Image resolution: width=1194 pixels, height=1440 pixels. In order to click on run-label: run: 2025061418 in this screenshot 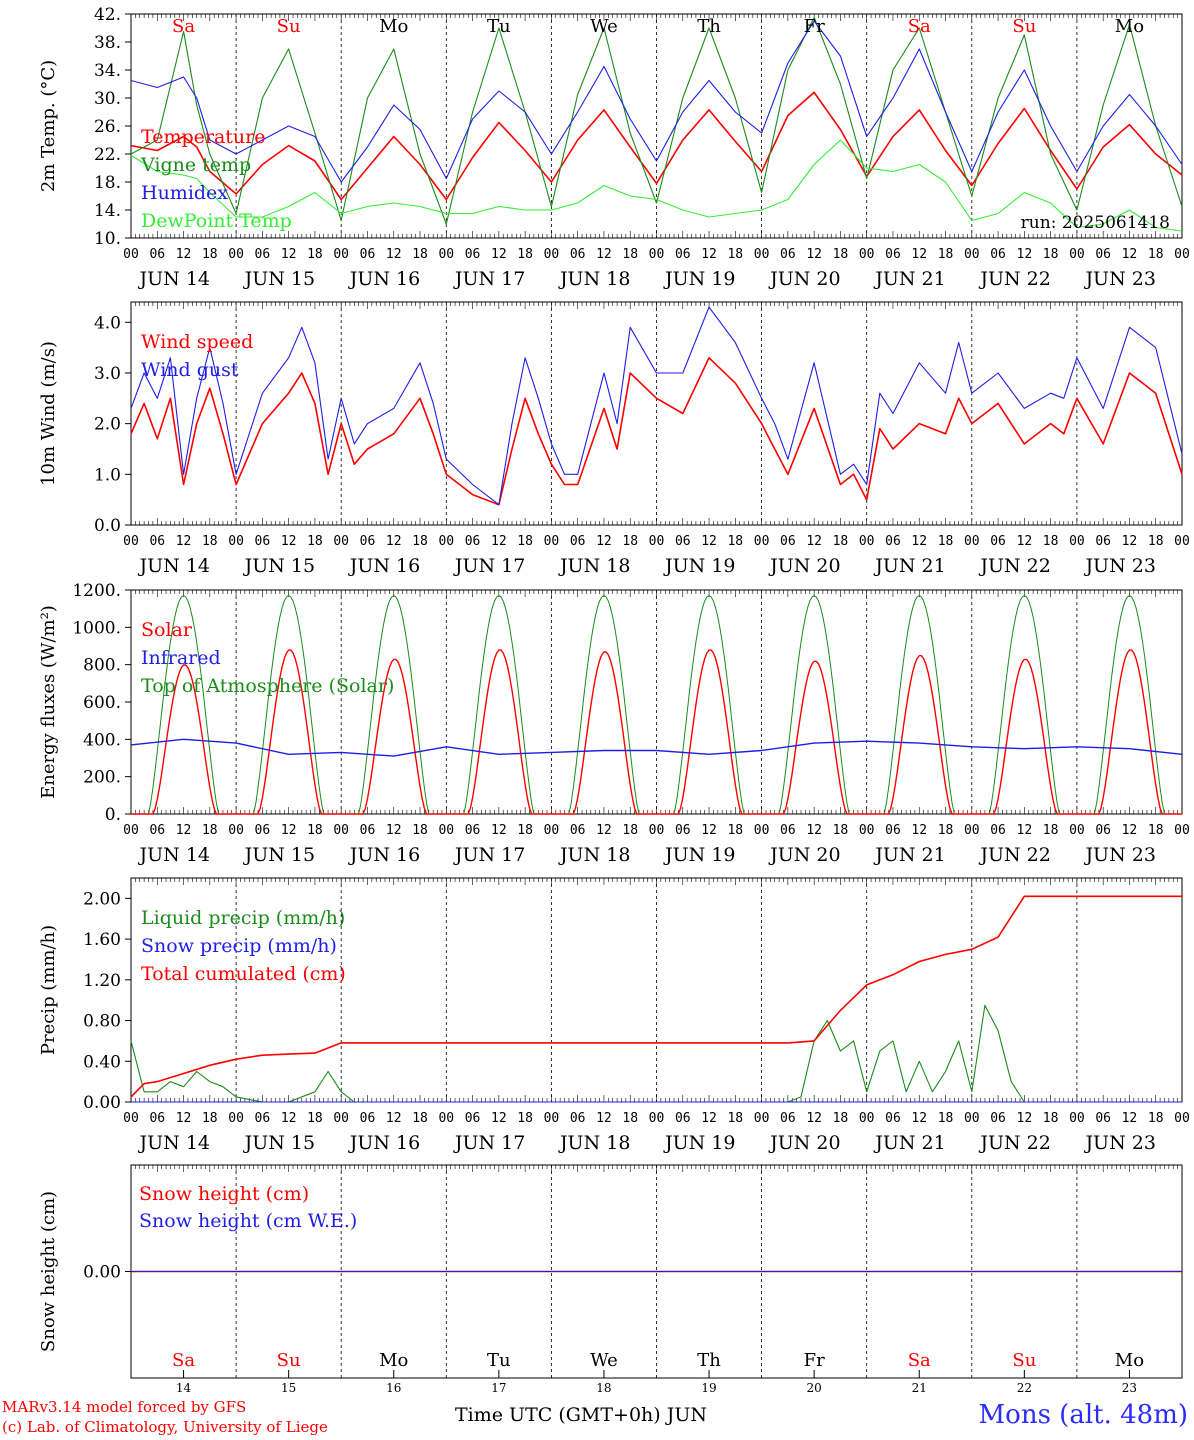, I will do `click(1095, 223)`.